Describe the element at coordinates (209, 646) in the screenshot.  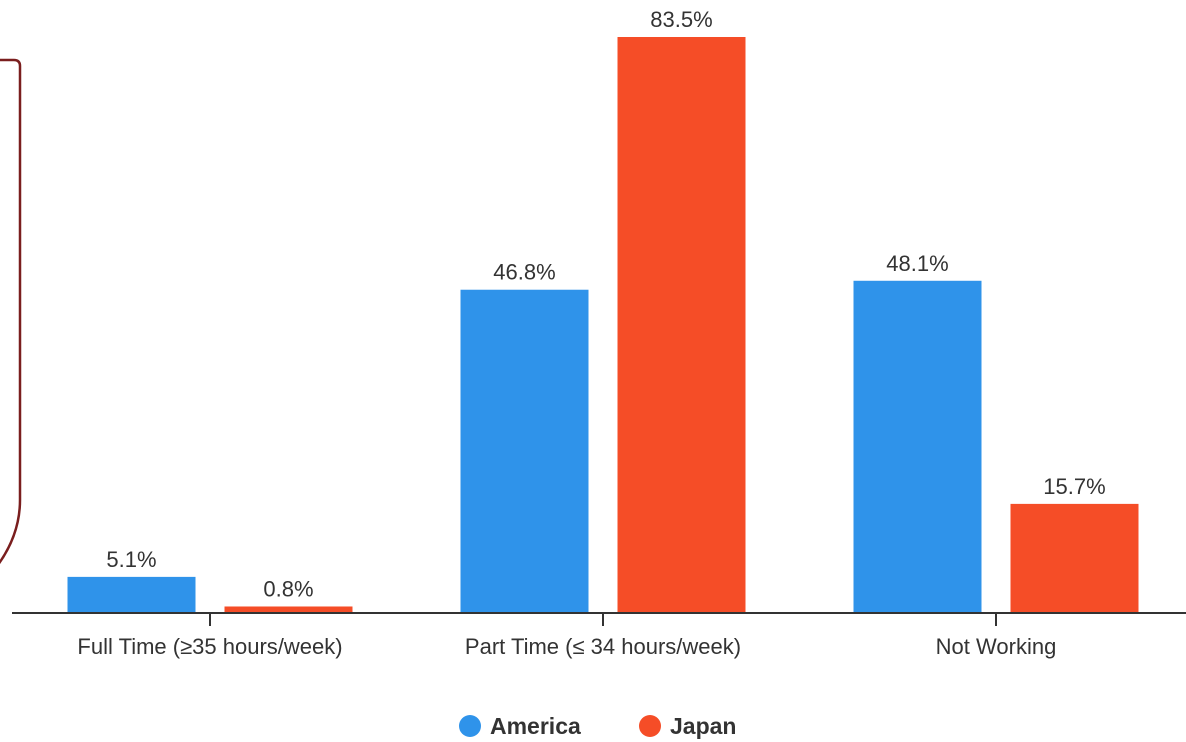
I see `x-tick-label-0: Full Time (≥35 hours/week)` at that location.